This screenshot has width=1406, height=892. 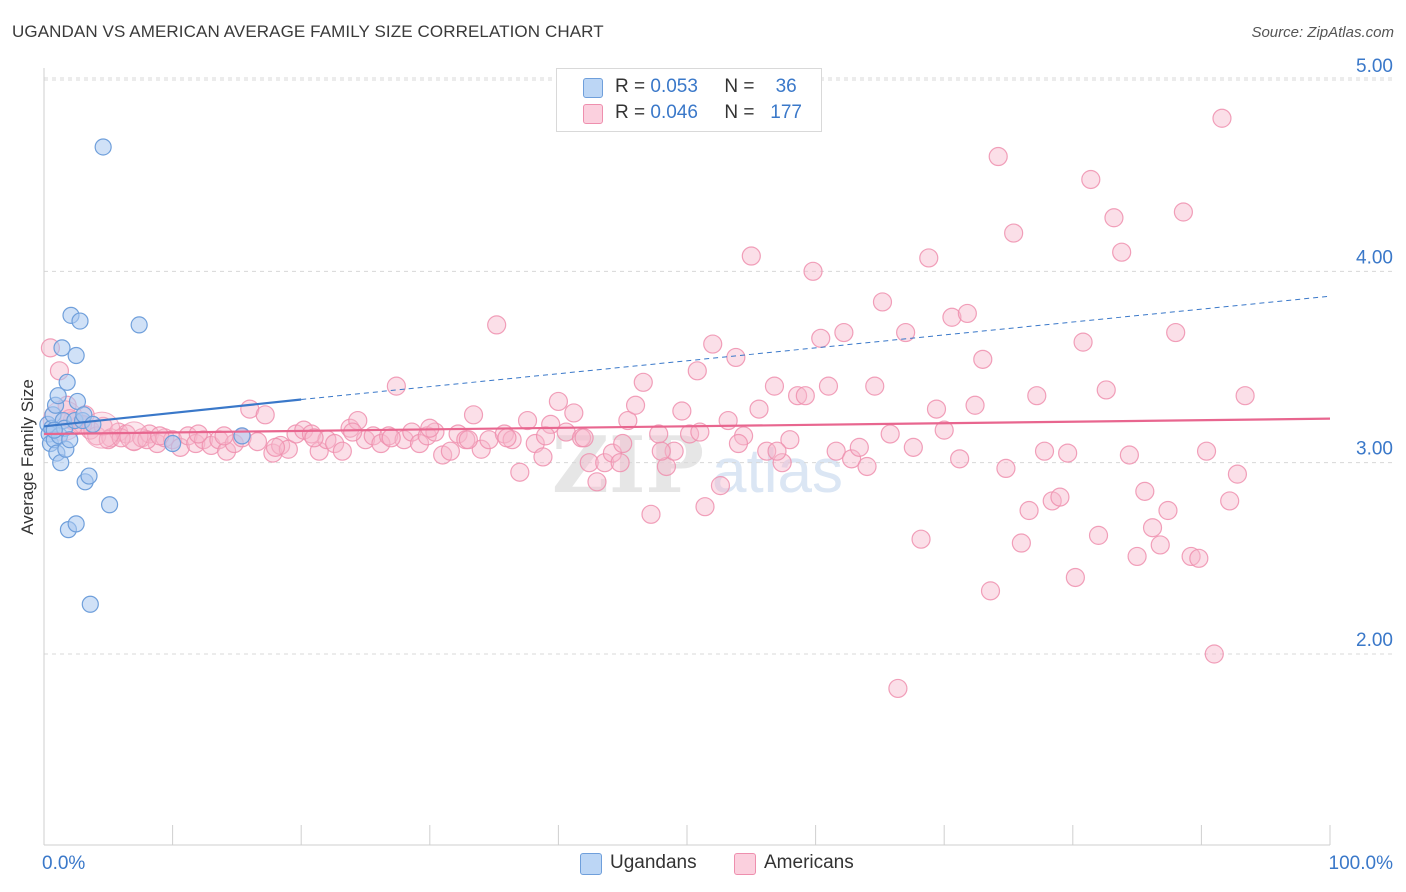 I want to click on ugandans-trend-extension, so click(x=816, y=348).